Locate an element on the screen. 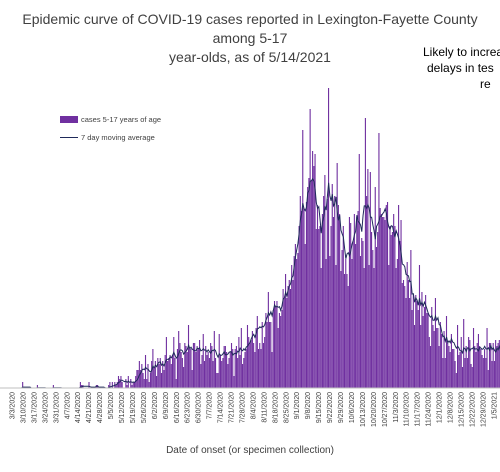  x-tick-label: 9/1/2020 is located at coordinates (297, 405).